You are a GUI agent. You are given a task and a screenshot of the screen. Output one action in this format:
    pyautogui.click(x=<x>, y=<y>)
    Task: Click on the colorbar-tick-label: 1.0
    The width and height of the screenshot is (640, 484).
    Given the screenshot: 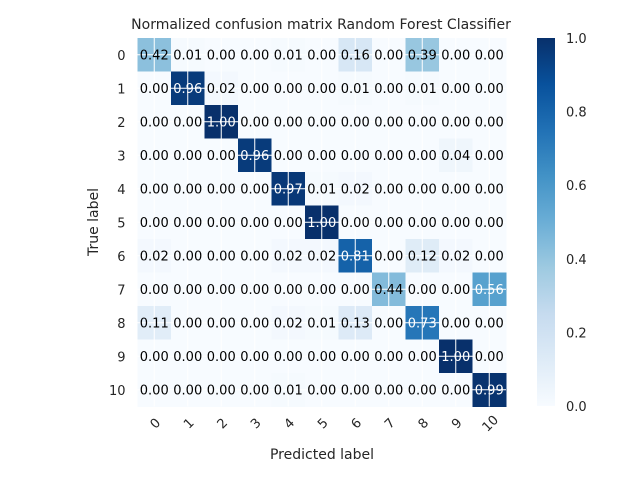 What is the action you would take?
    pyautogui.click(x=576, y=39)
    